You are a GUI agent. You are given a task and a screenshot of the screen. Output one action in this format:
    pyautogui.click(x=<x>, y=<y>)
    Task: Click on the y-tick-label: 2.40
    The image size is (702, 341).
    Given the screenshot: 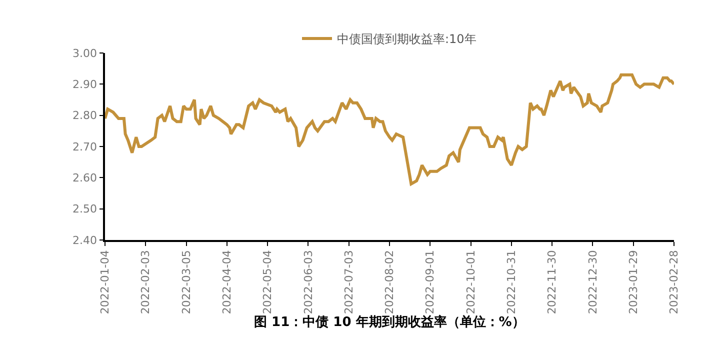 What is the action you would take?
    pyautogui.click(x=85, y=240)
    